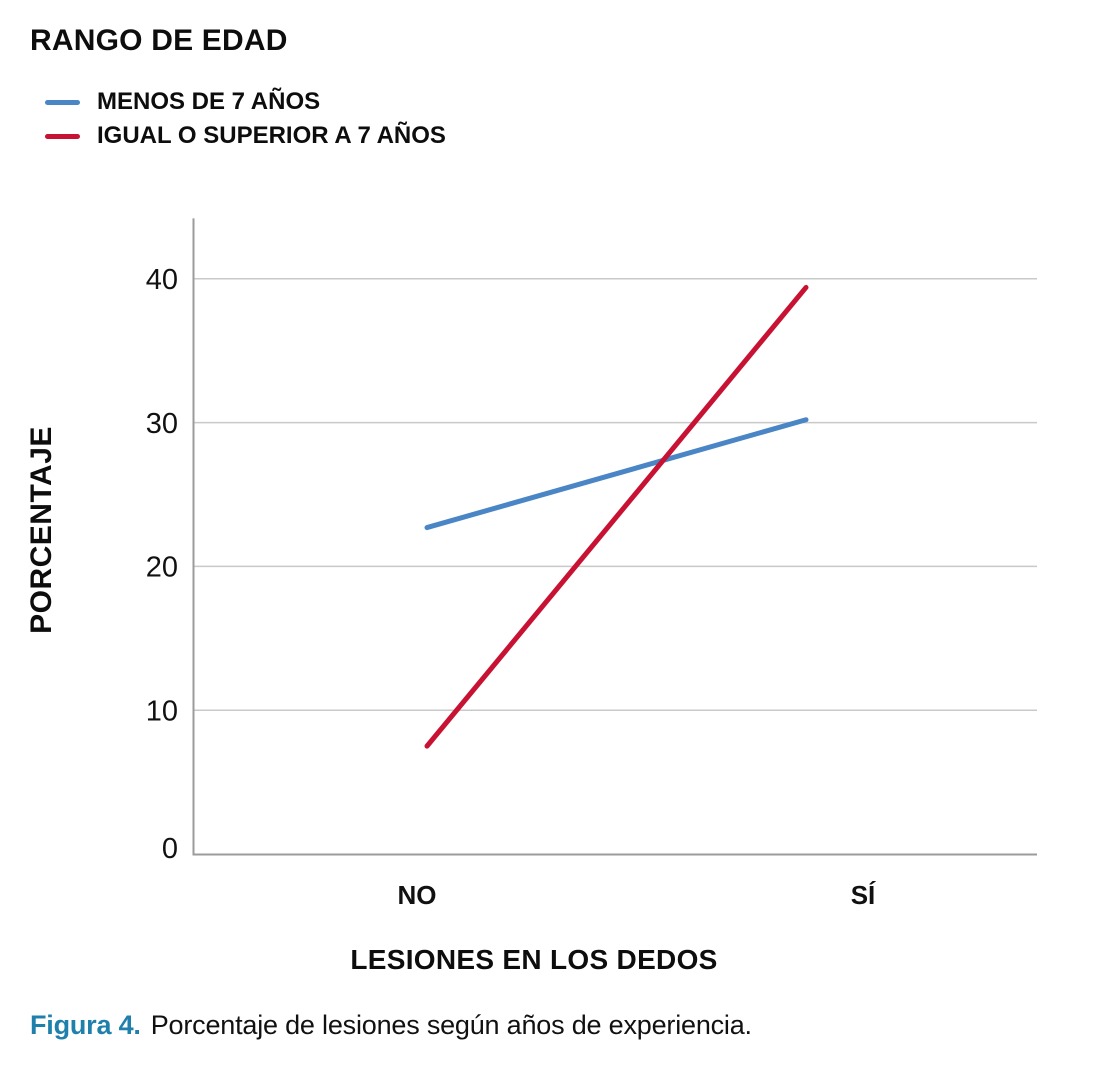 The height and width of the screenshot is (1065, 1112). Describe the element at coordinates (417, 895) in the screenshot. I see `x-tick-label-0: NO` at that location.